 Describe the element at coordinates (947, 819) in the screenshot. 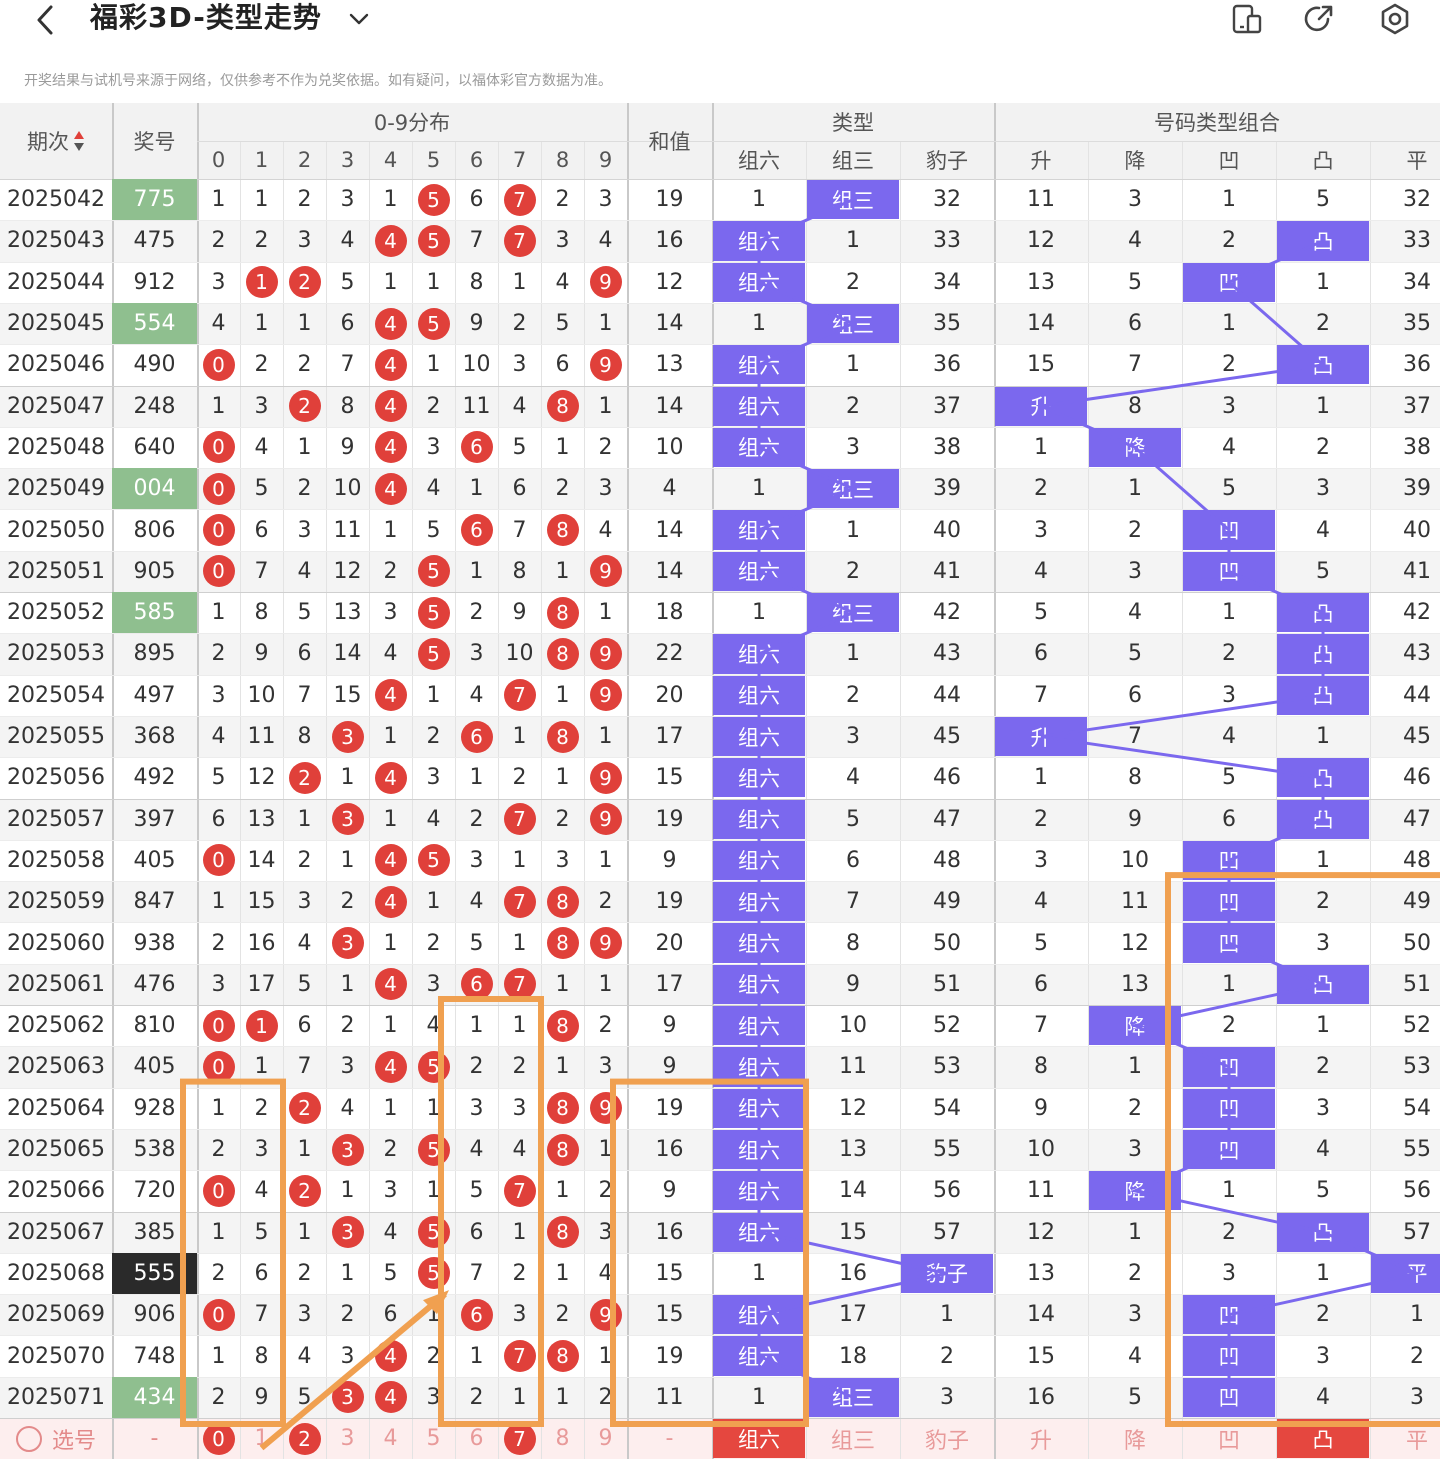

I see `type-miss-count: 47` at that location.